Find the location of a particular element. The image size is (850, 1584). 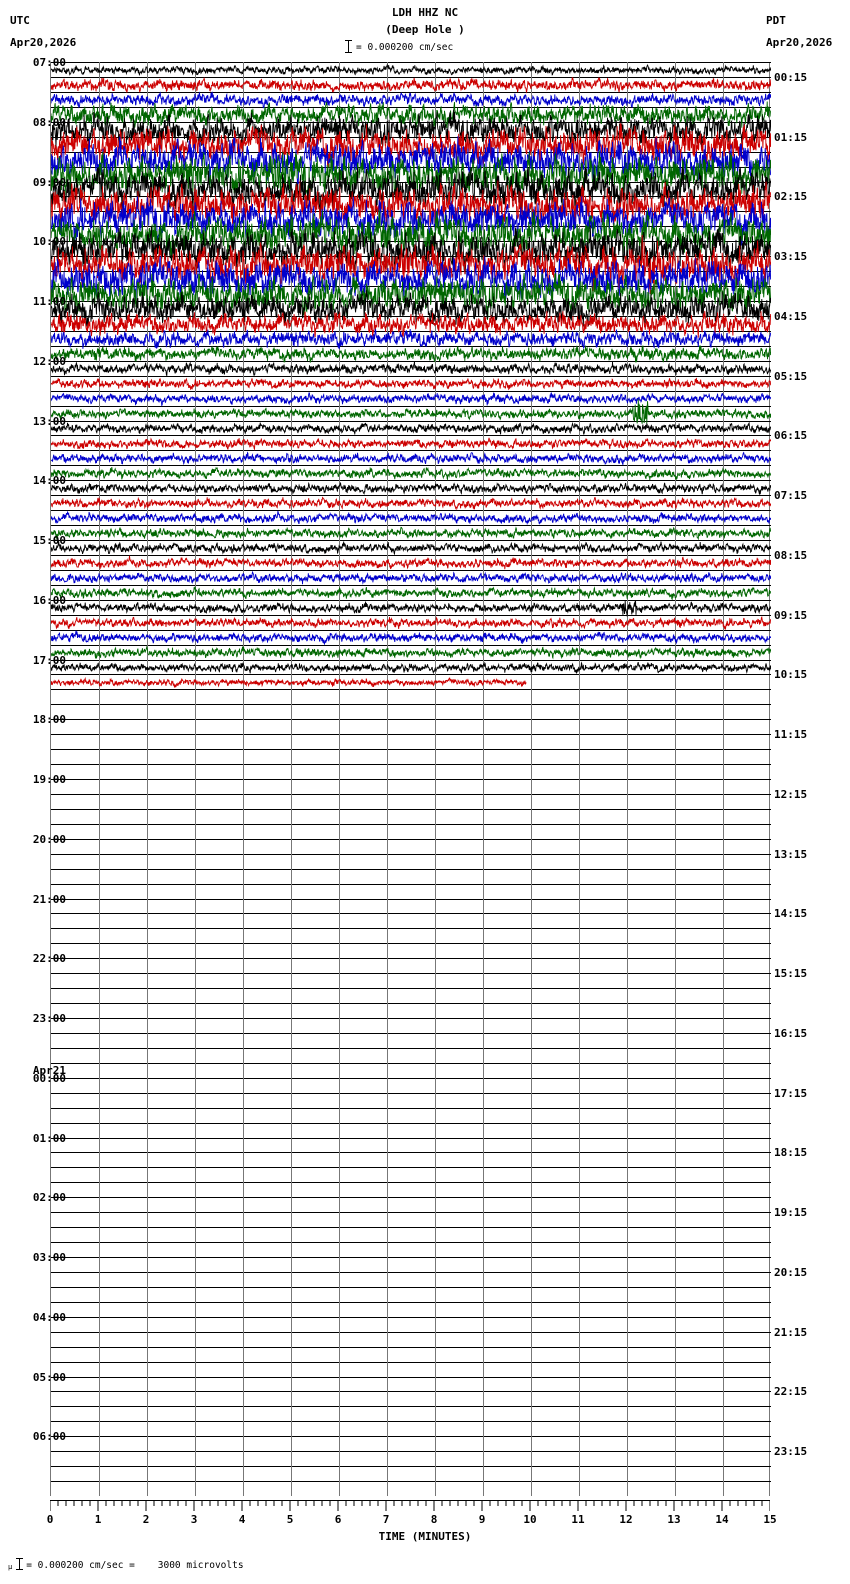

left-time-label: 00:00 is located at coordinates (49, 1078).